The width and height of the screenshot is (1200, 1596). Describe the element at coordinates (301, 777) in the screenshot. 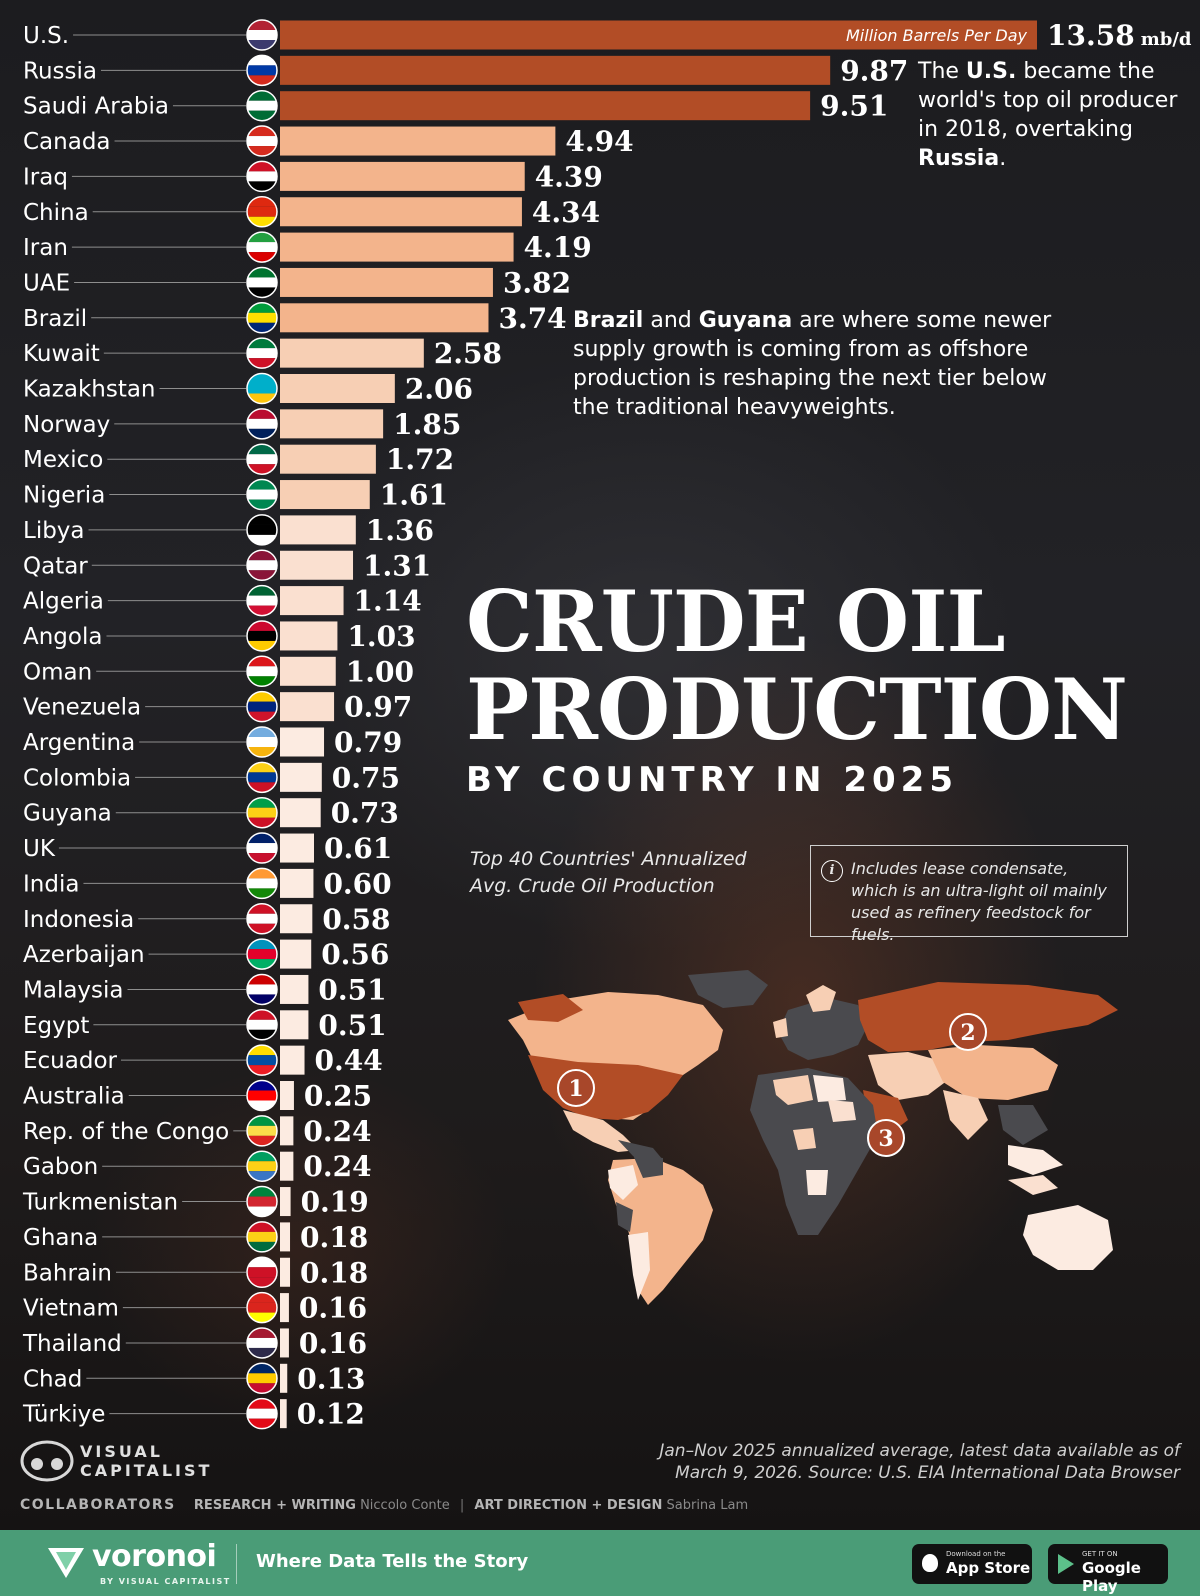

I see `bar-colombia` at that location.